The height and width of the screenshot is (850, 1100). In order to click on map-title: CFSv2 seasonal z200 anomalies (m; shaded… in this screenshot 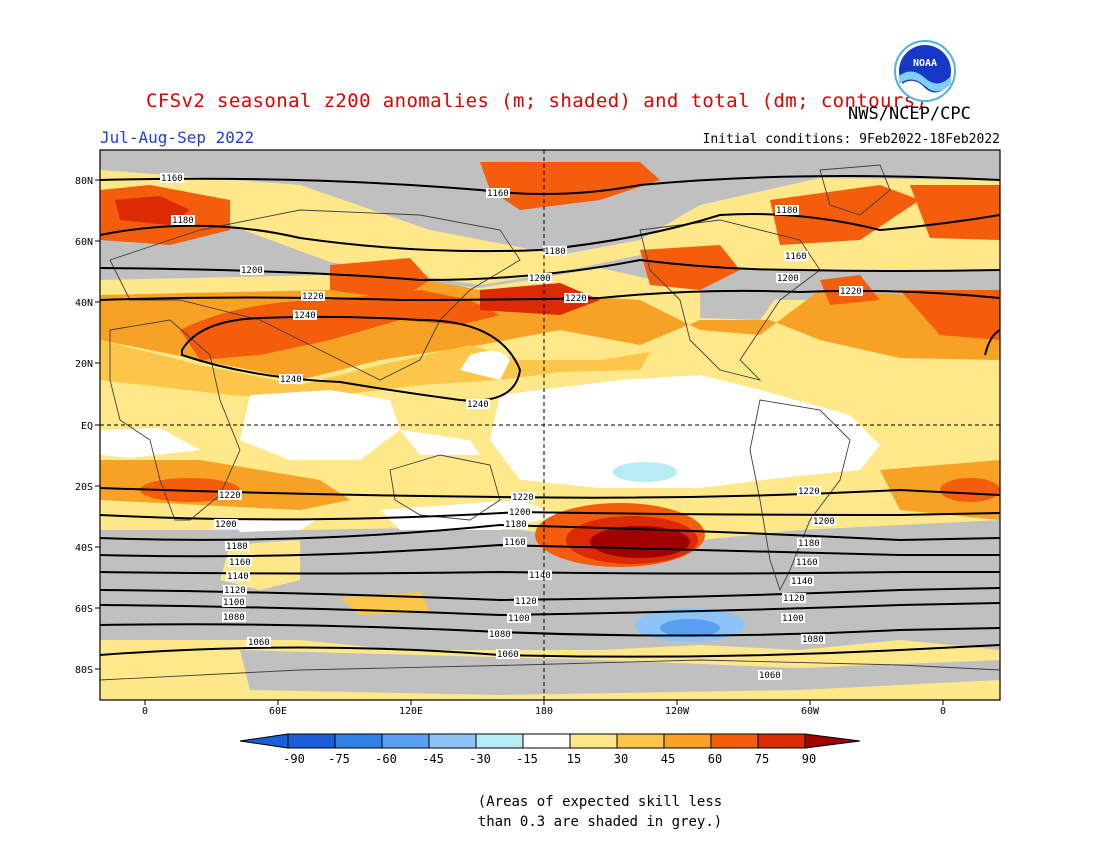, I will do `click(537, 101)`.